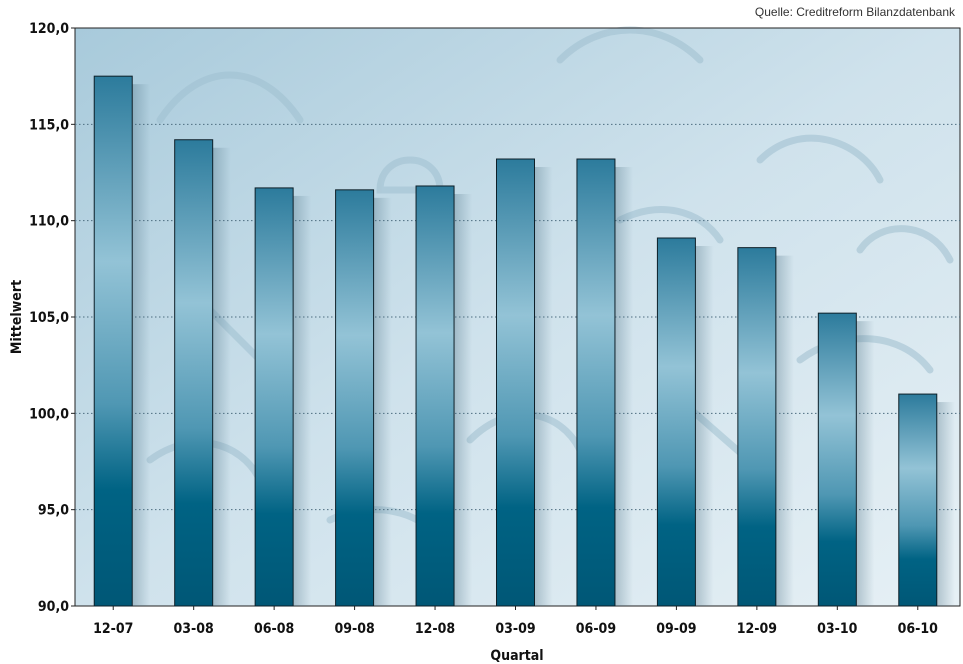  What do you see at coordinates (194, 629) in the screenshot?
I see `x-tick-label: 03-08` at bounding box center [194, 629].